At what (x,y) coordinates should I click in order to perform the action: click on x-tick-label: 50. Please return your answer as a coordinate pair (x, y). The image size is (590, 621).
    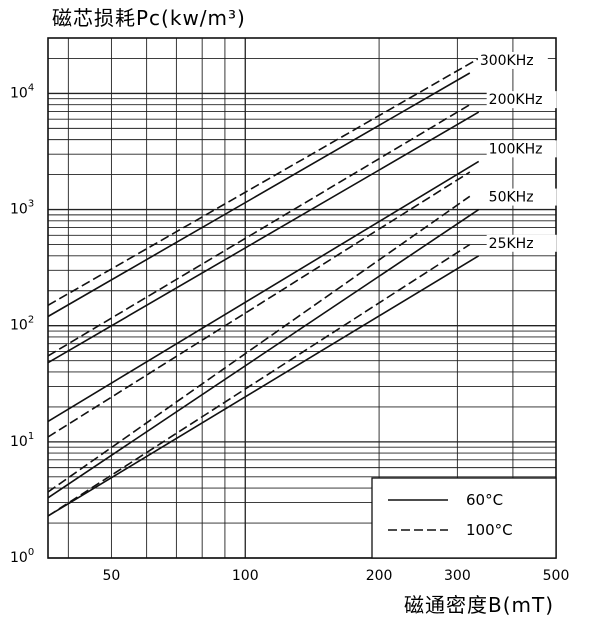
    Looking at the image, I should click on (112, 576).